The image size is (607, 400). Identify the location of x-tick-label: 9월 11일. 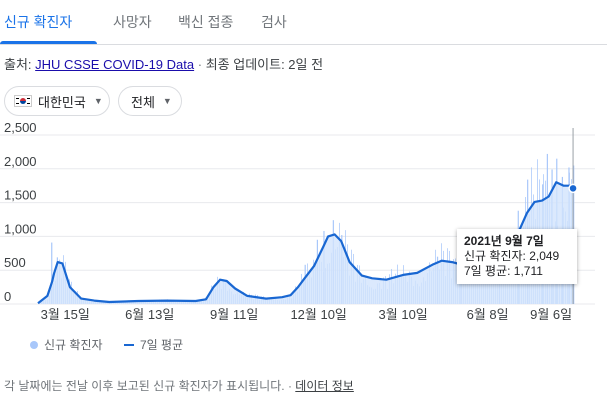
(234, 314).